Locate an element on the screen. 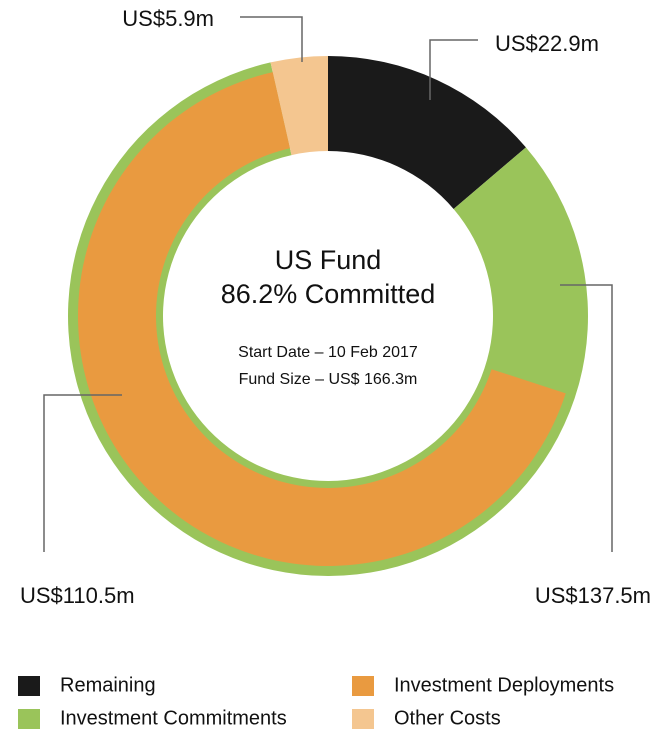  value-label: US$137.5m is located at coordinates (593, 595).